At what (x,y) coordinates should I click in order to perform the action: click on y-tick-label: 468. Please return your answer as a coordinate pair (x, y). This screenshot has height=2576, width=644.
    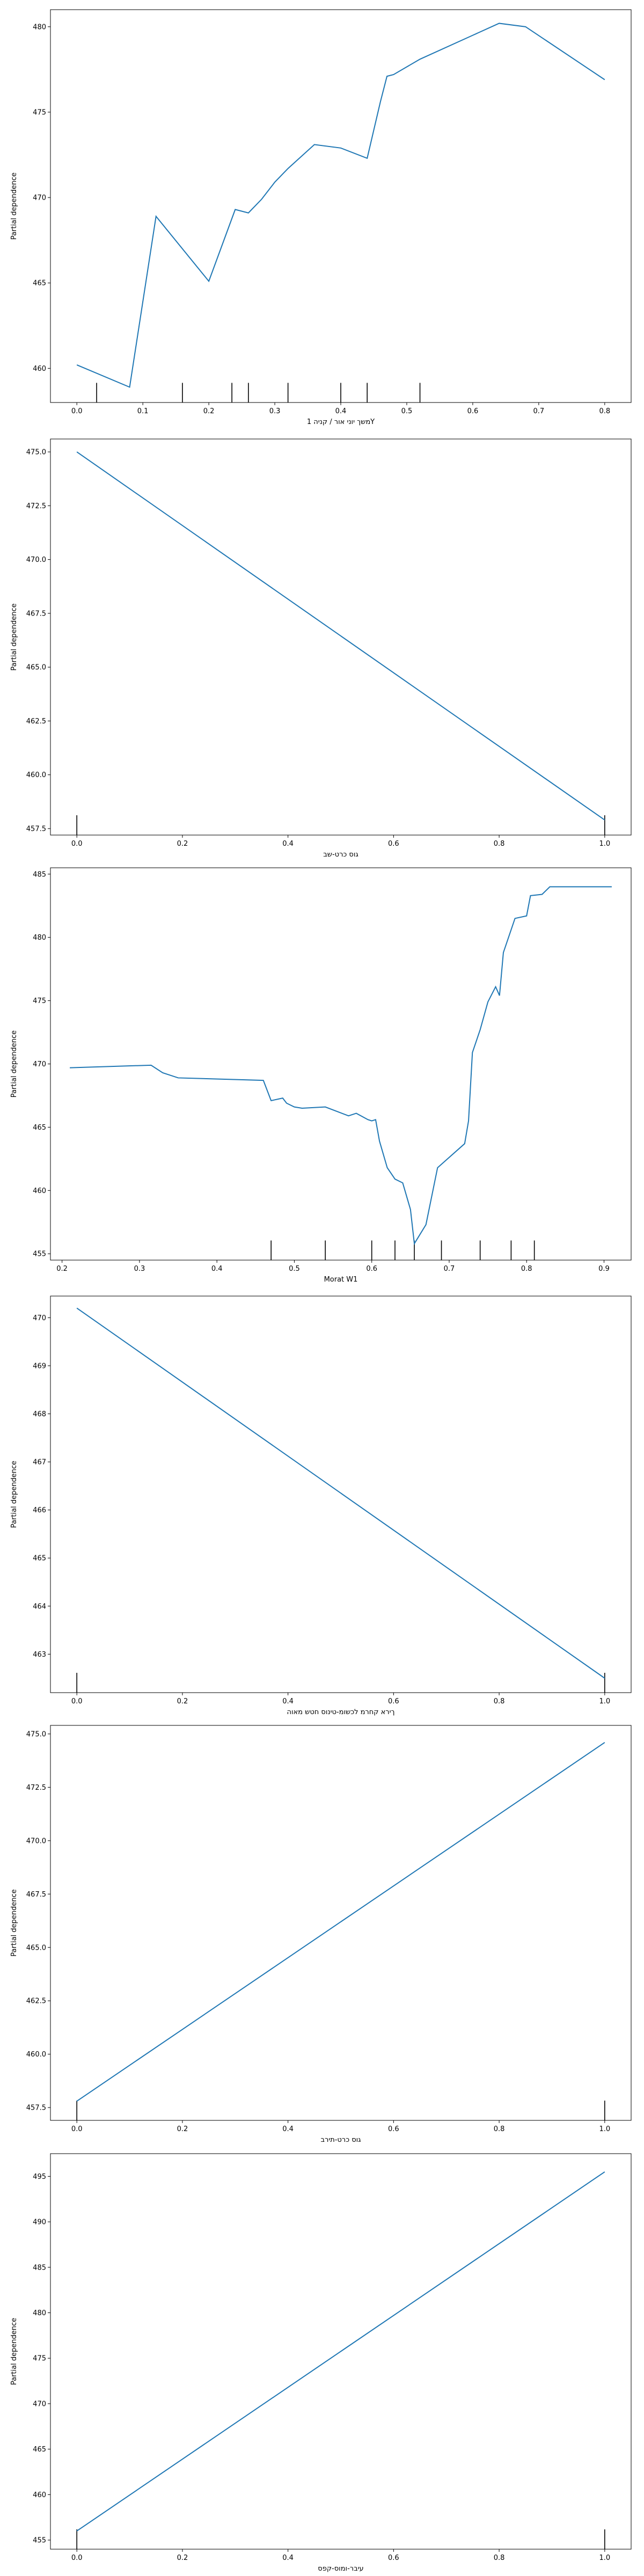
    Looking at the image, I should click on (39, 1414).